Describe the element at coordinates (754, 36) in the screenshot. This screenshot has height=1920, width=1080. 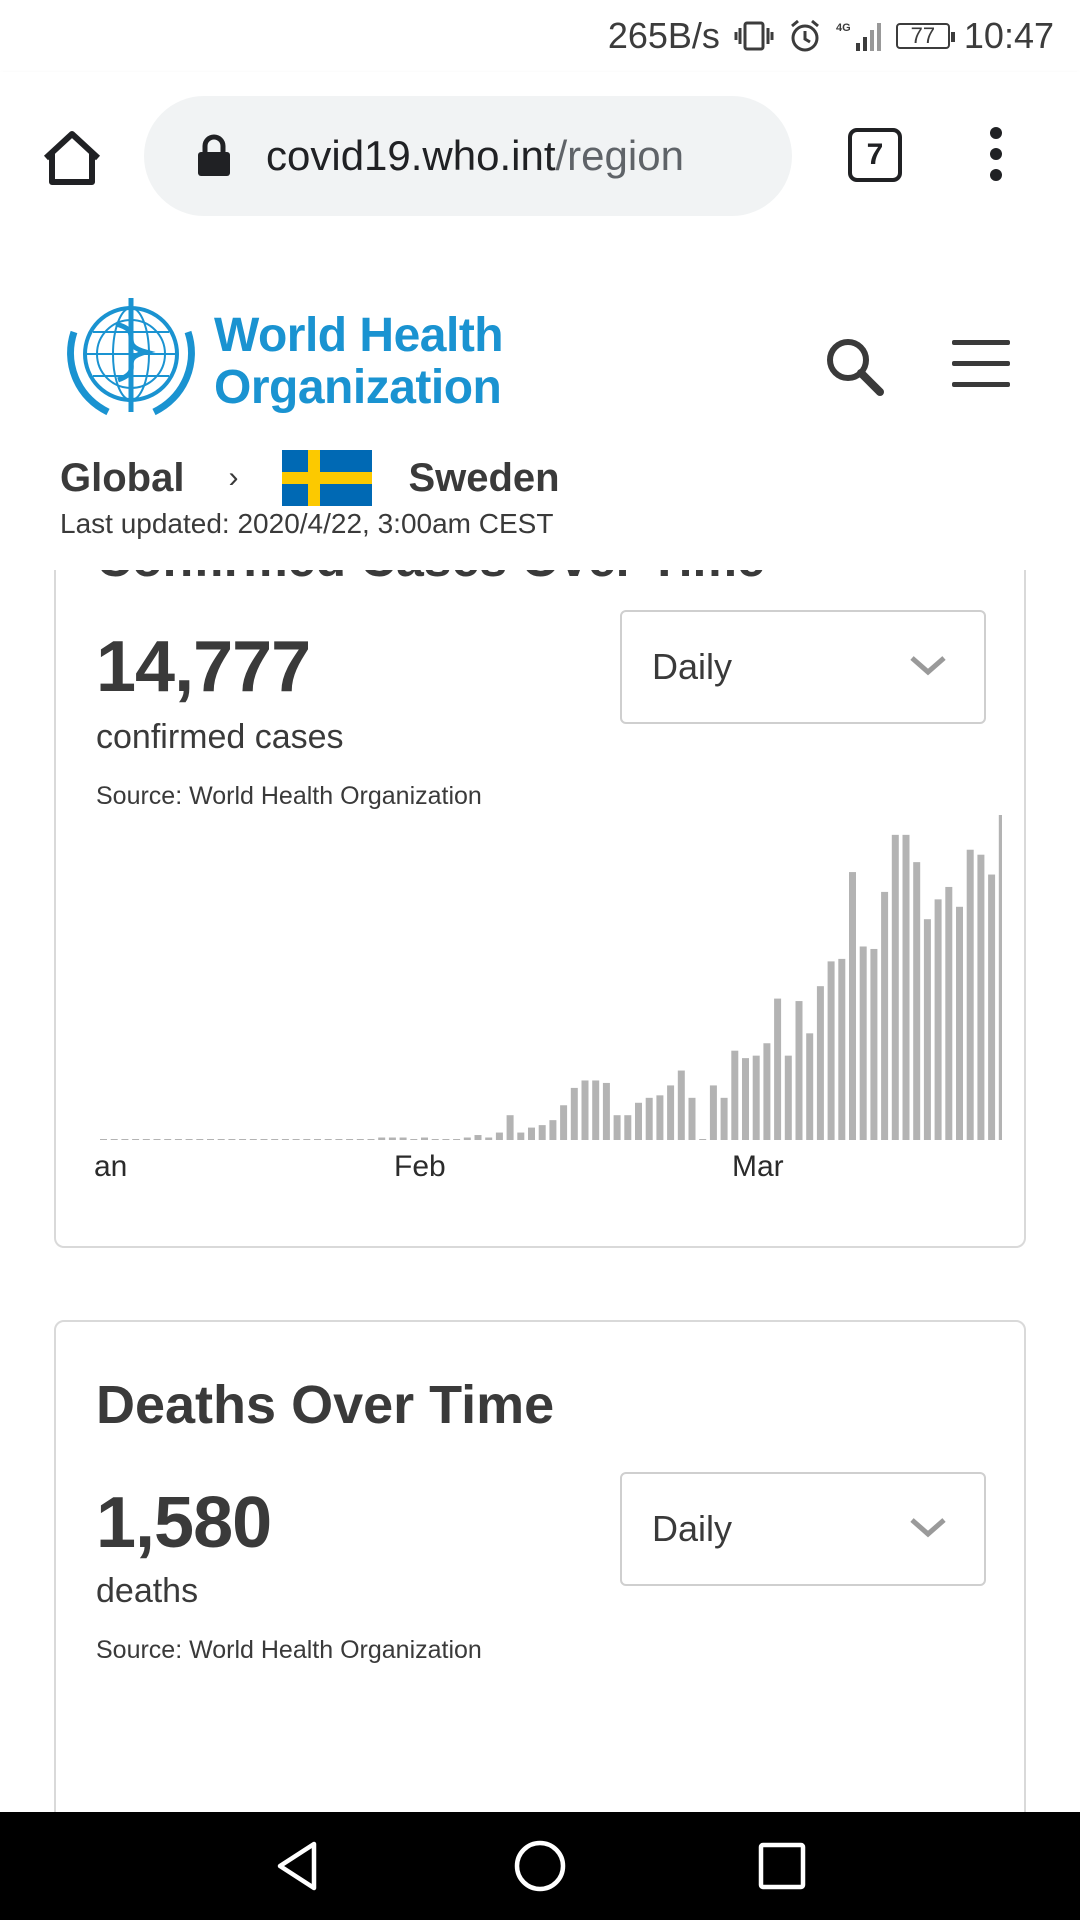
I see `vibrate-icon` at that location.